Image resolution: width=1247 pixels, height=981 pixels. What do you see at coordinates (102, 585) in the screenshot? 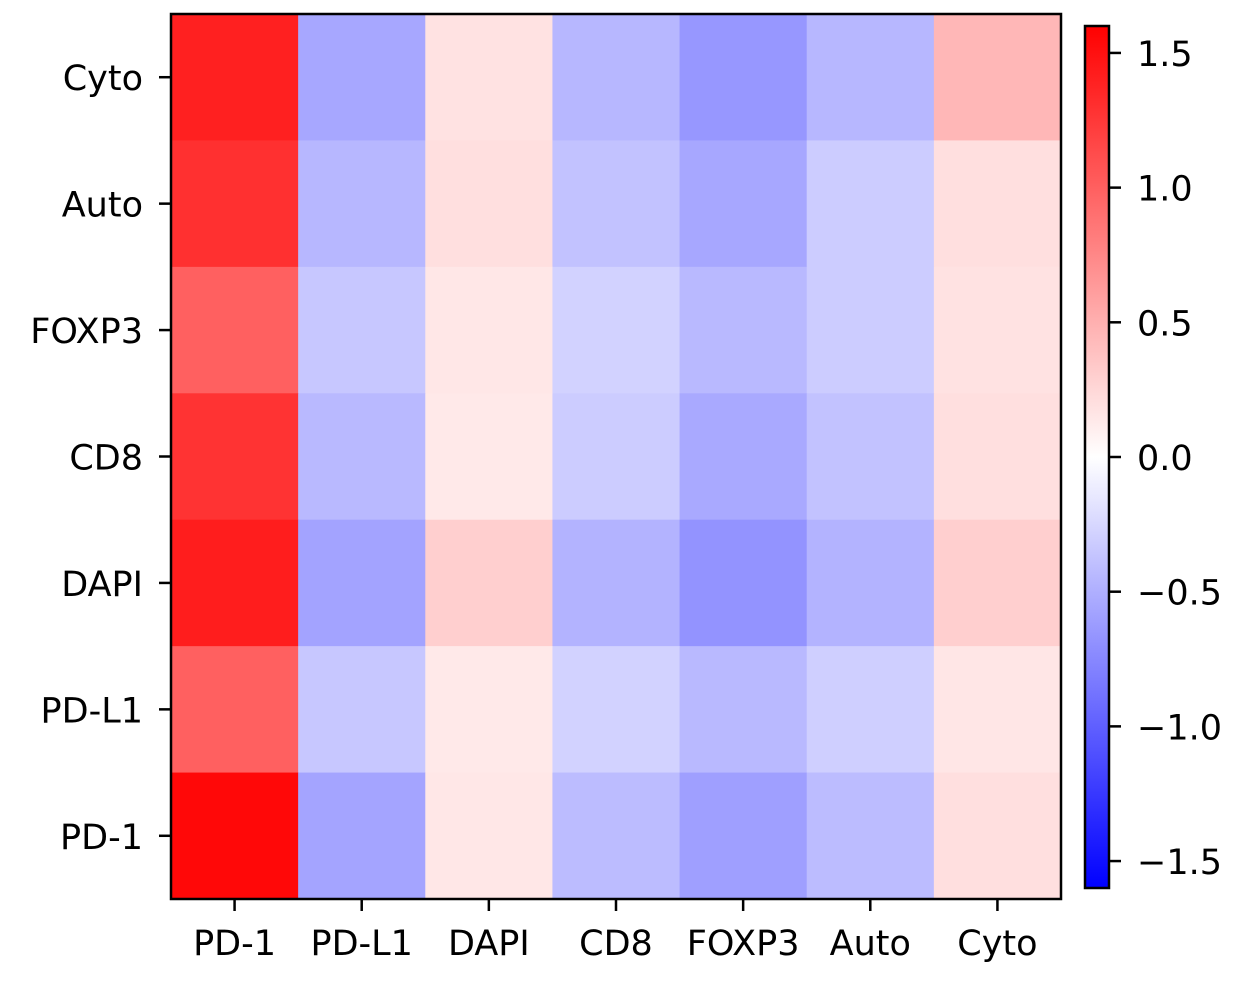
I see `y-tick-label: DAPI` at bounding box center [102, 585].